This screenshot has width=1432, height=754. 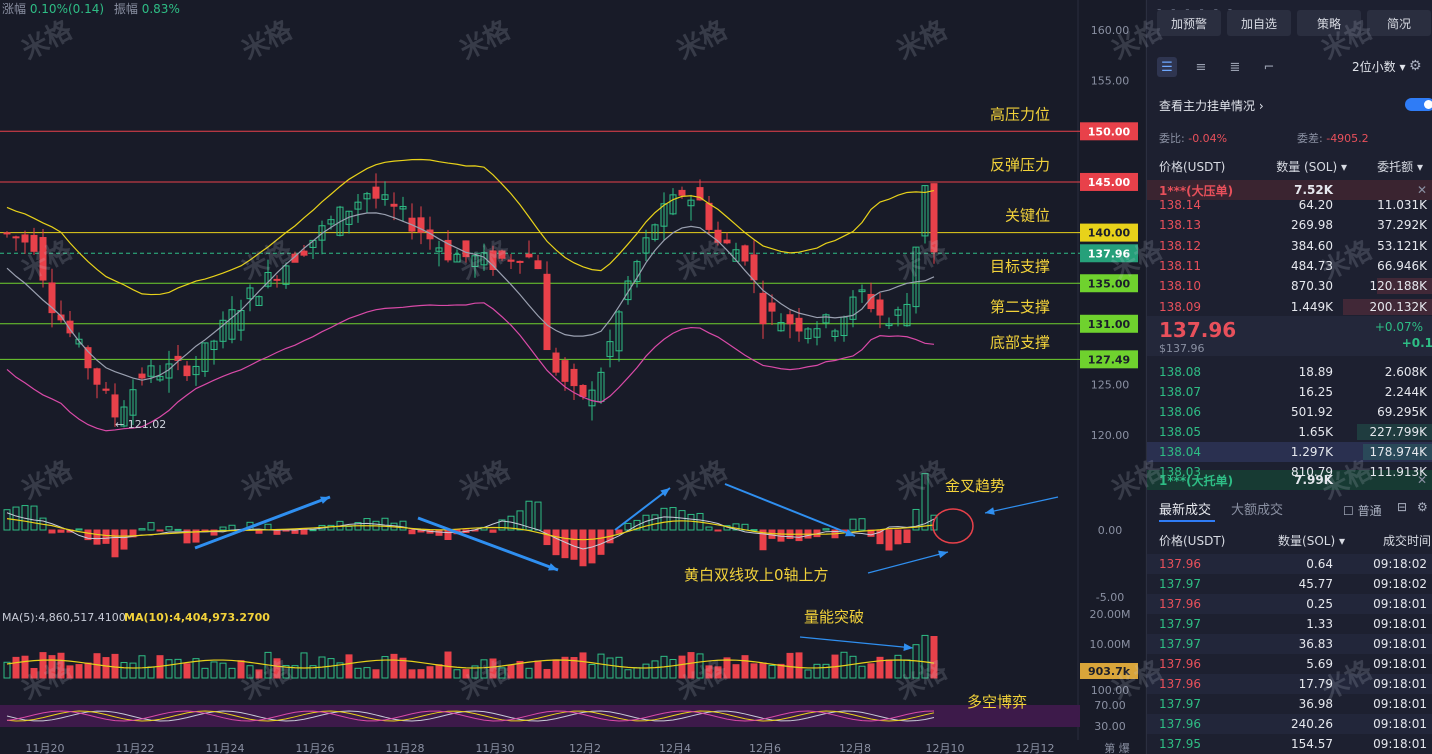 What do you see at coordinates (1398, 306) in the screenshot?
I see `ask-amount: 200.132K` at bounding box center [1398, 306].